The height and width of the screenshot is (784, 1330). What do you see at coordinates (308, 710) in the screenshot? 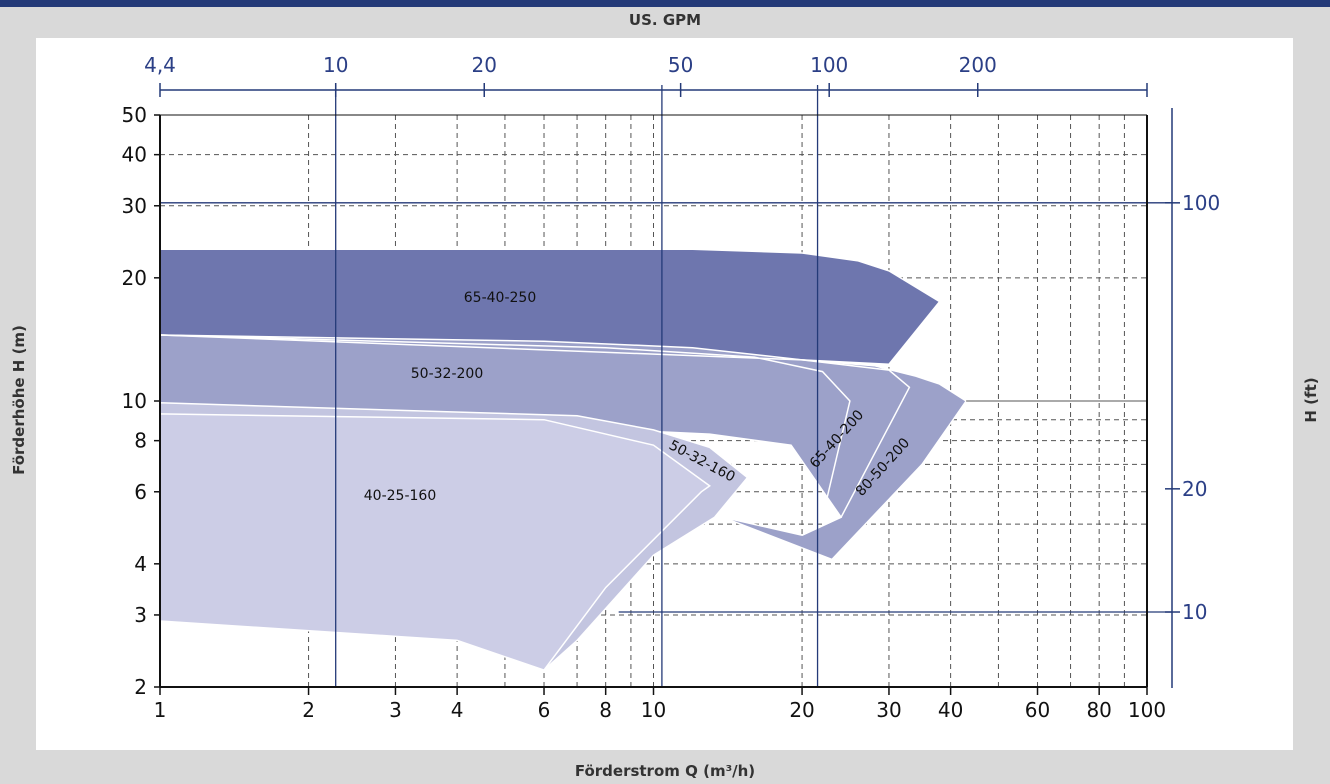
I see `x-tick-label: 2` at bounding box center [308, 710].